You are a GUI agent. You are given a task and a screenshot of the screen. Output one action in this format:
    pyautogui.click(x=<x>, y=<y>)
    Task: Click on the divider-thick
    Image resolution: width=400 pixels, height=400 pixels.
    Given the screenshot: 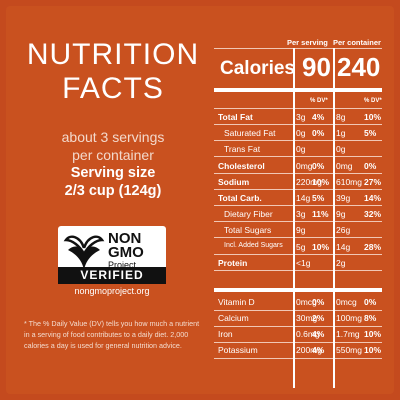 What is the action you would take?
    pyautogui.click(x=298, y=290)
    